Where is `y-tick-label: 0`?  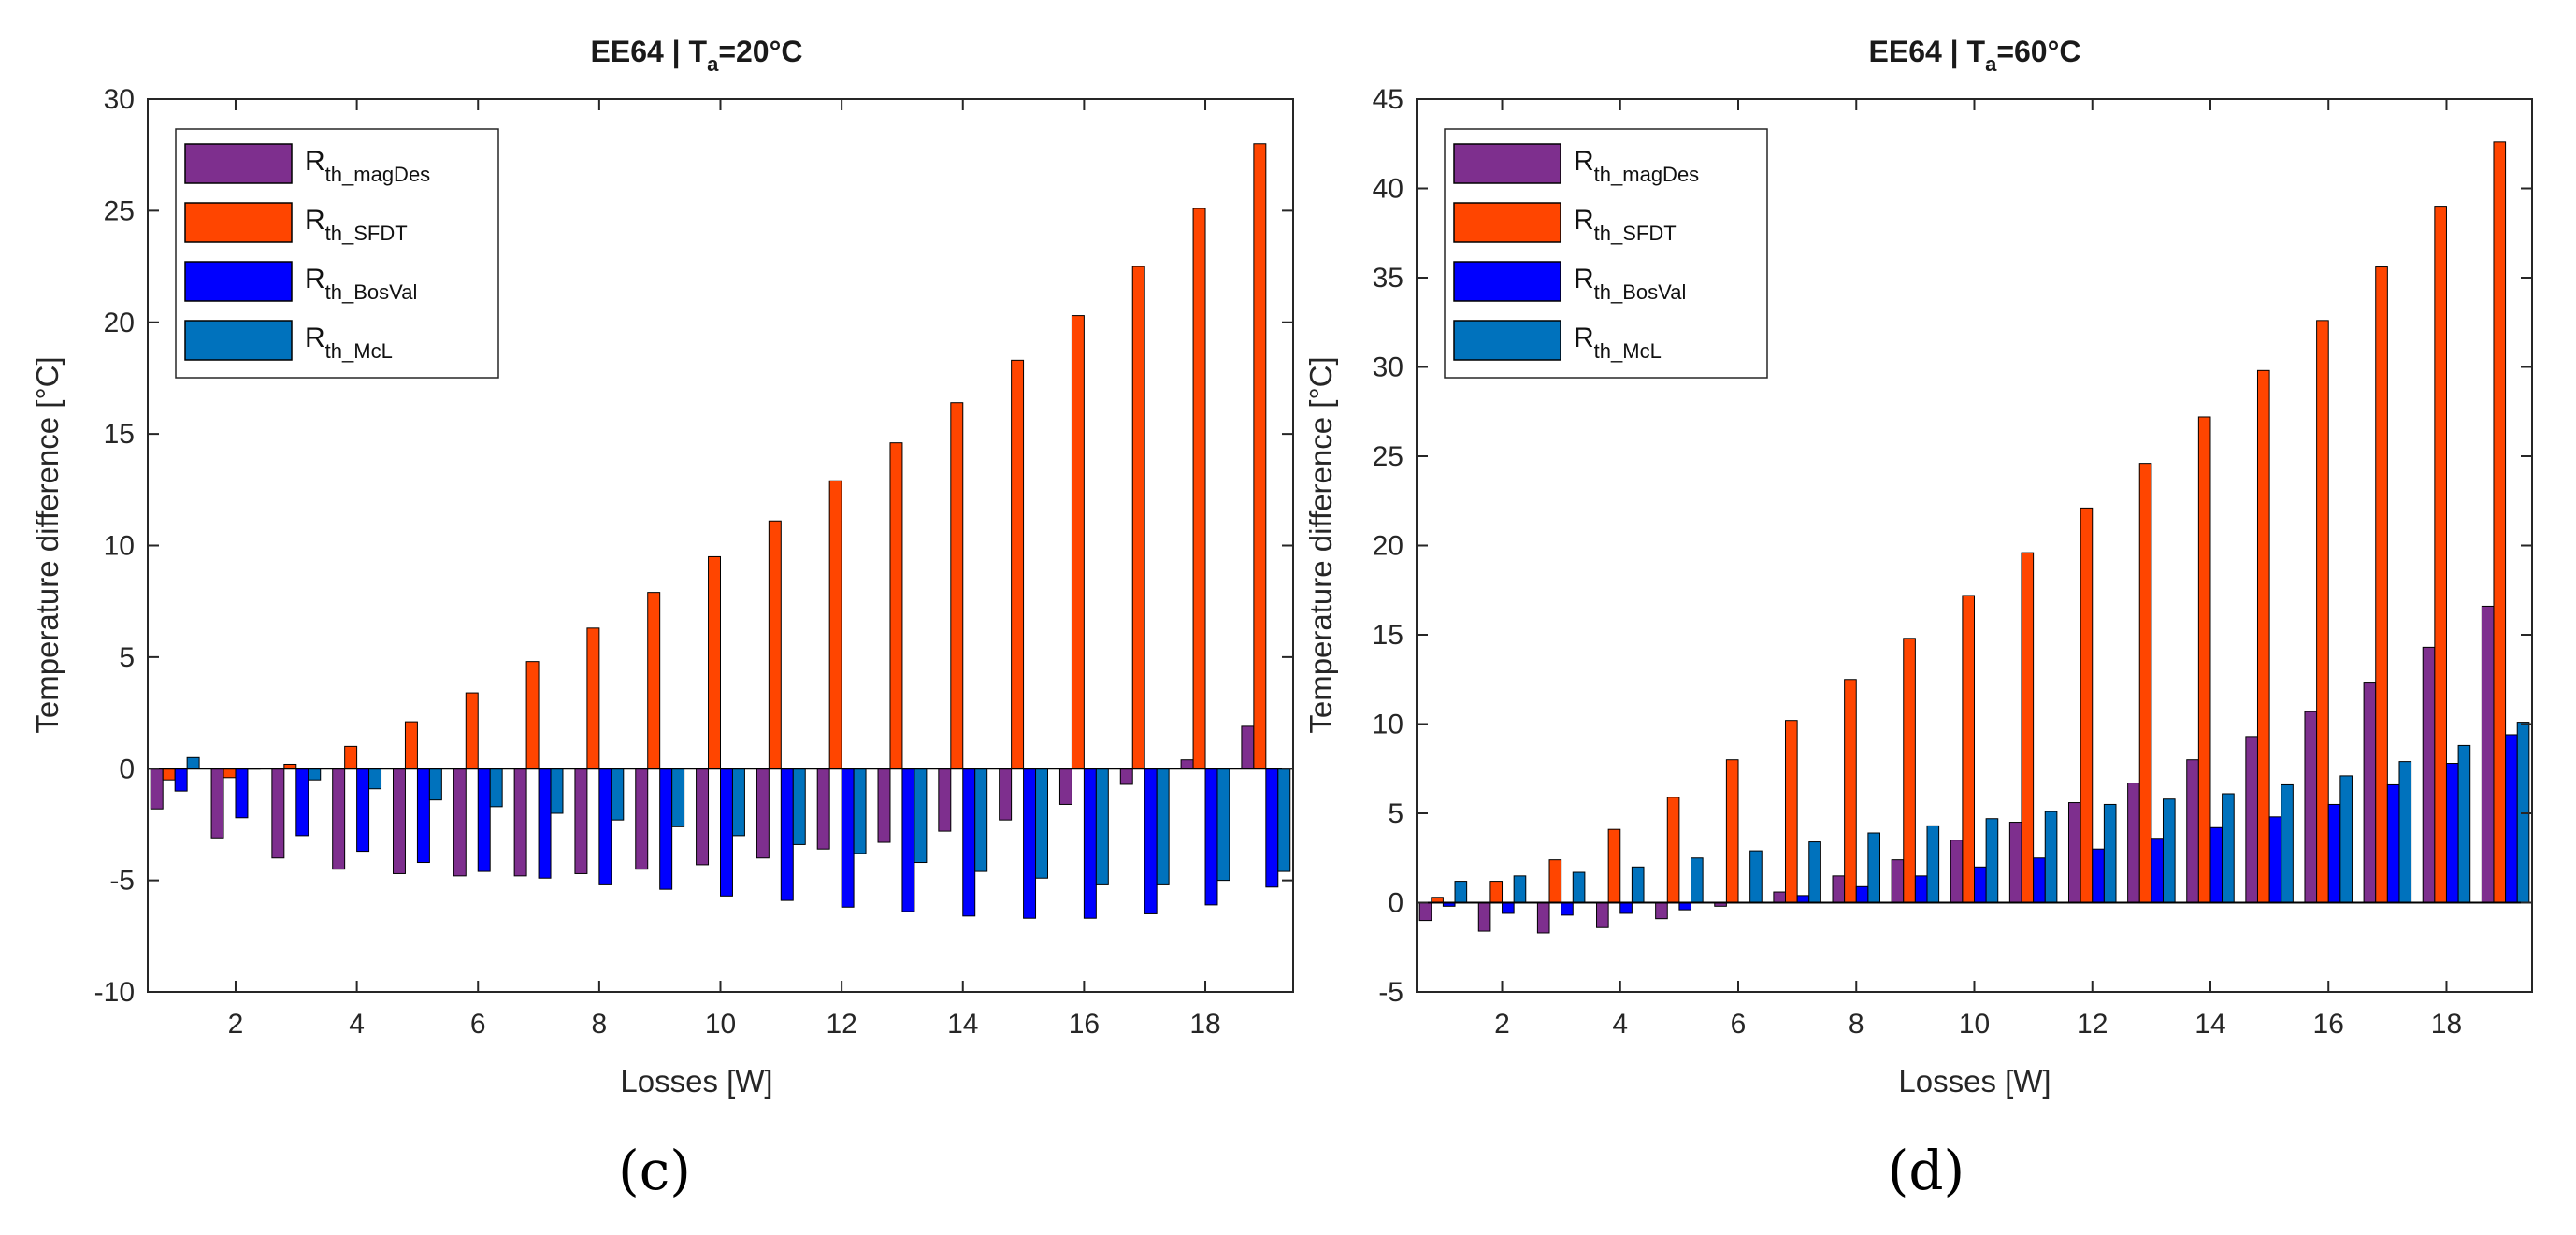
y-tick-label: 0 is located at coordinates (127, 769).